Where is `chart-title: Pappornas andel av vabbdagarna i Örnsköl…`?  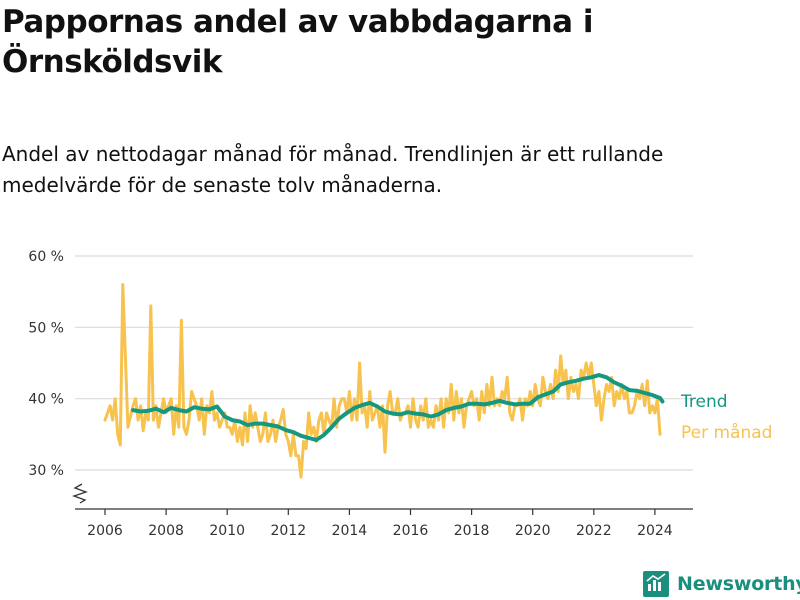 chart-title: Pappornas andel av vabbdagarna i Örnsköl… is located at coordinates (297, 42).